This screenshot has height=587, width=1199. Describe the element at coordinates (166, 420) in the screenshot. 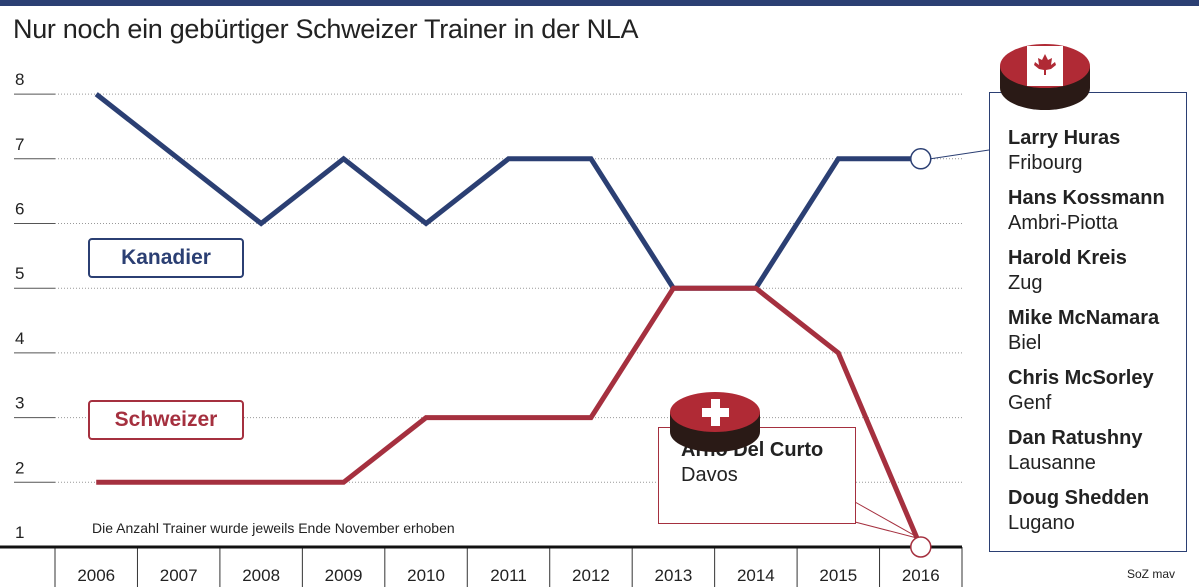

I see `legend-schweizer: Schweizer` at that location.